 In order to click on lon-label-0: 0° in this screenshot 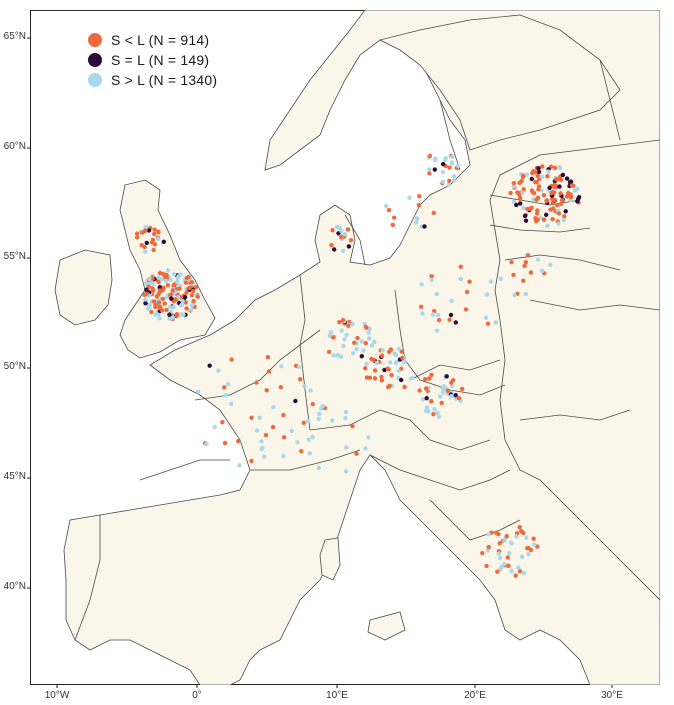, I will do `click(197, 695)`.